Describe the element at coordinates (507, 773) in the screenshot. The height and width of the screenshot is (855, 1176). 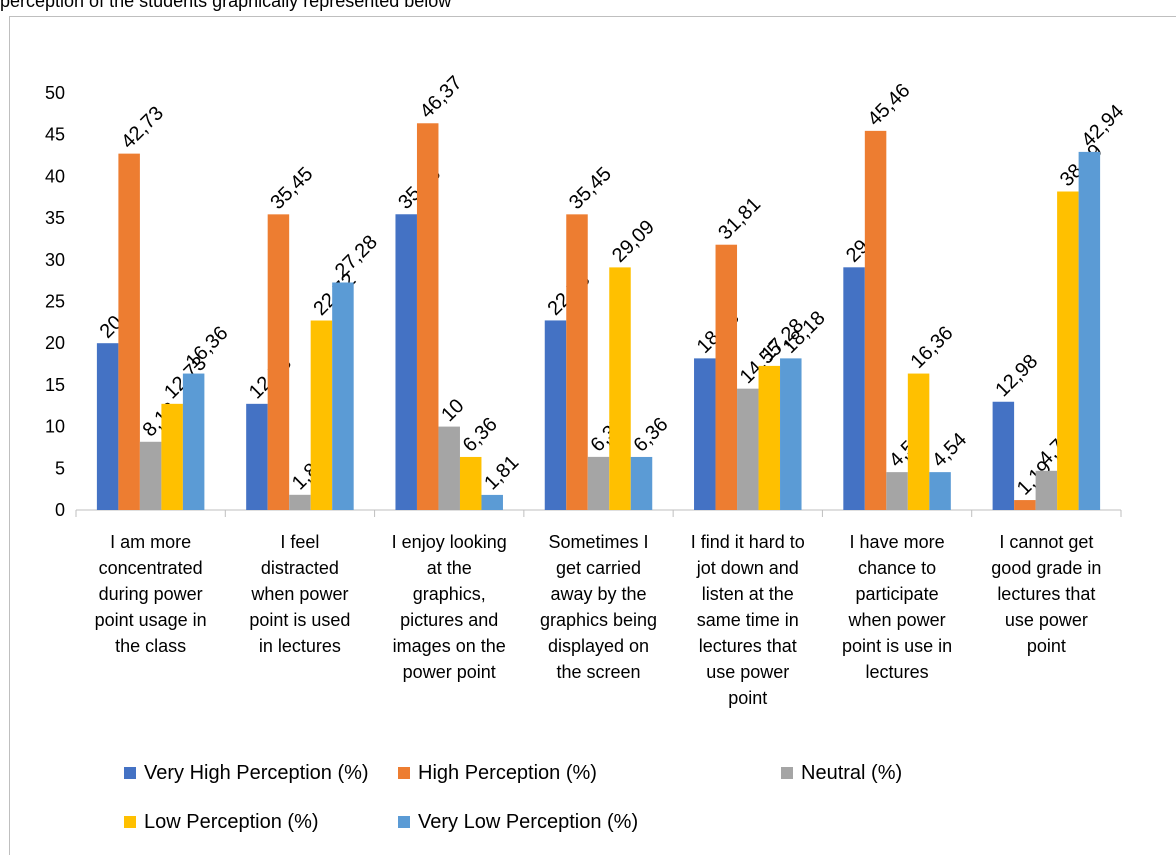
I see `legend-entry: High Perception (%)` at that location.